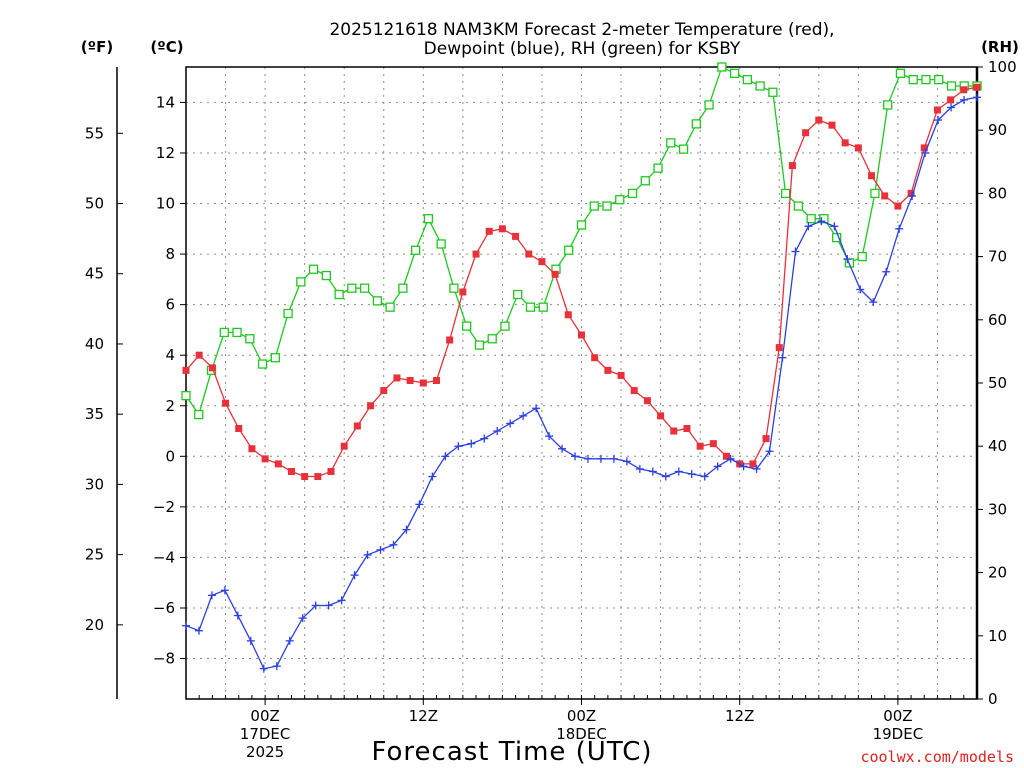 The height and width of the screenshot is (768, 1024). What do you see at coordinates (997, 193) in the screenshot?
I see `rh-tick-label-2: 80` at bounding box center [997, 193].